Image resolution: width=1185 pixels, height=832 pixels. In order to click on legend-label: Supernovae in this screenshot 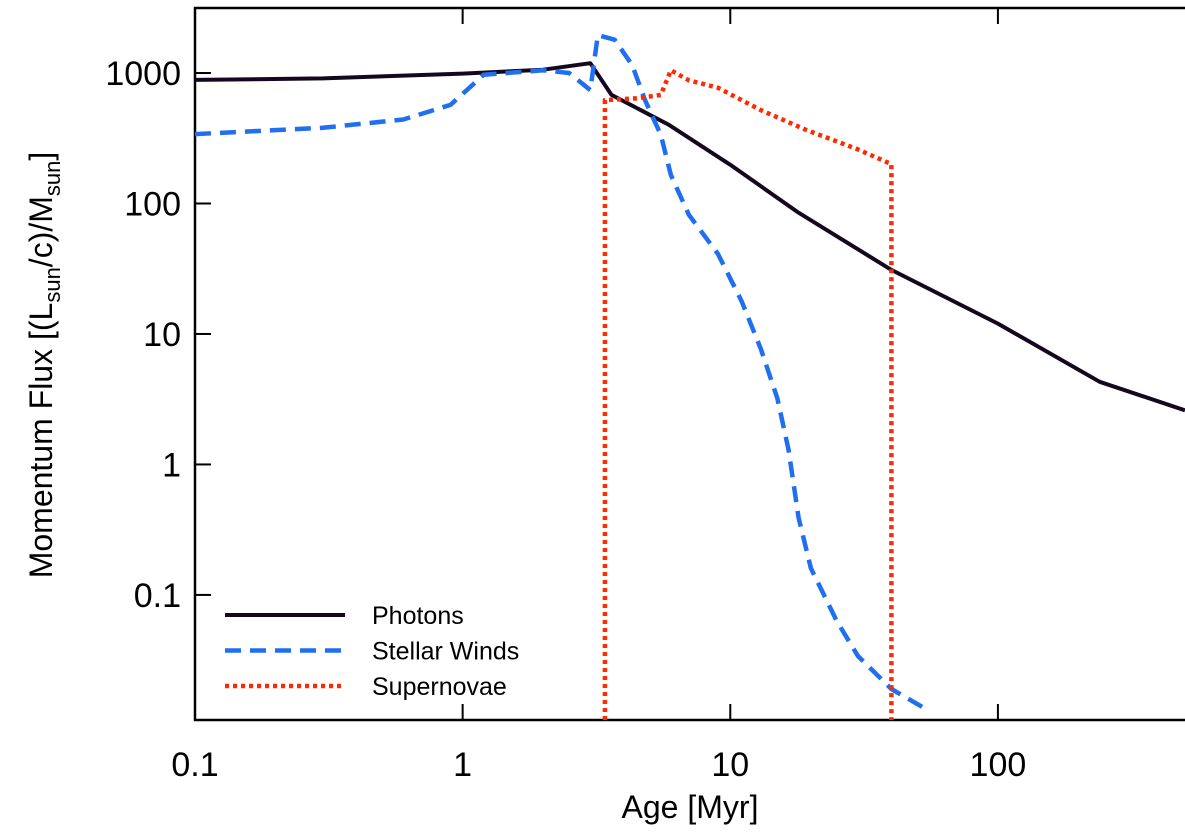, I will do `click(439, 687)`.